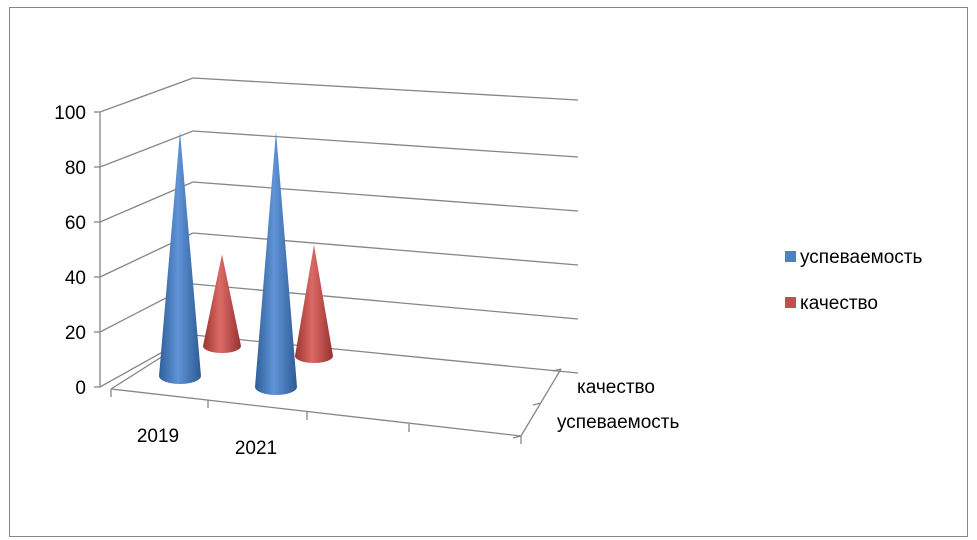 This screenshot has width=977, height=540. What do you see at coordinates (80, 388) in the screenshot?
I see `y-tick-label: 0` at bounding box center [80, 388].